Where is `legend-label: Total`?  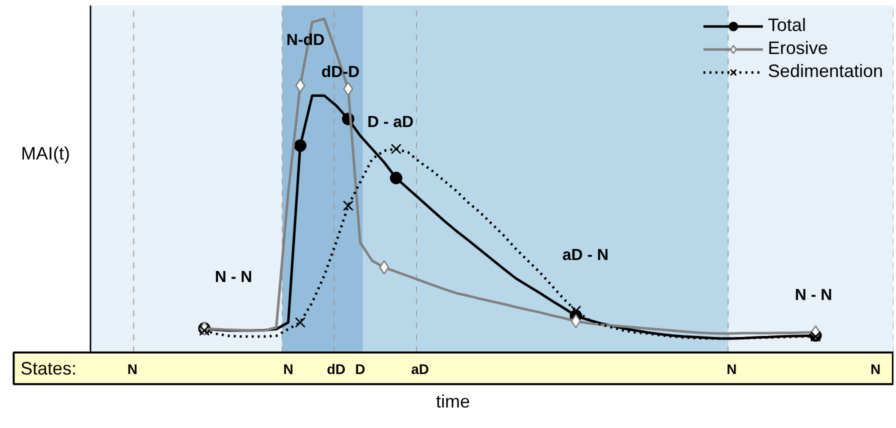
legend-label: Total is located at coordinates (787, 25).